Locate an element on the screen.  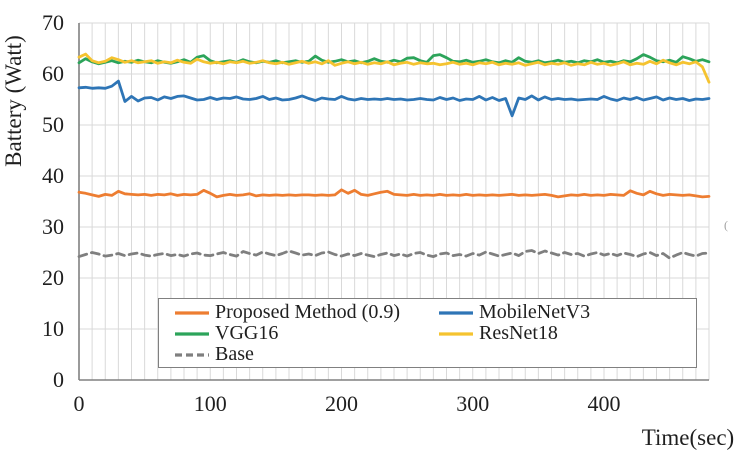
y-axis-title: Battery (Watt) is located at coordinates (13, 101).